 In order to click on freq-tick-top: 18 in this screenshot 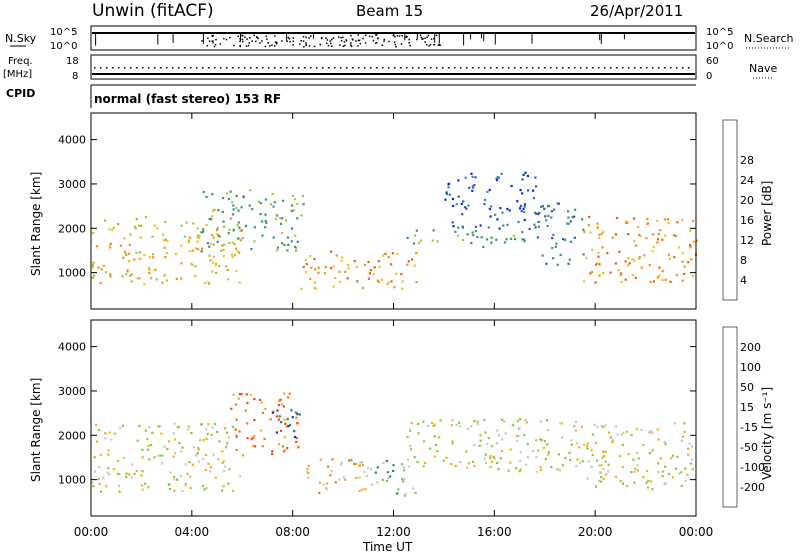, I will do `click(72, 61)`.